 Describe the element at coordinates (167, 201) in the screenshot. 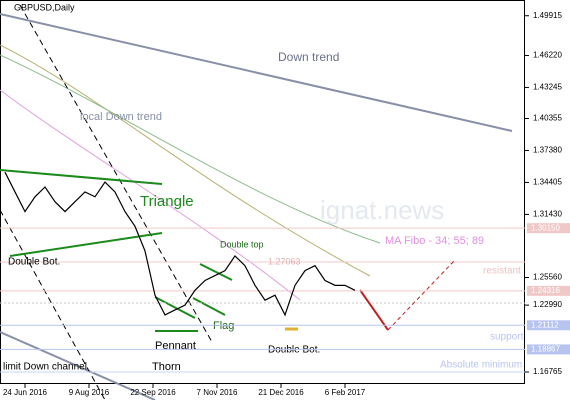

I see `annotation: Triangle` at that location.